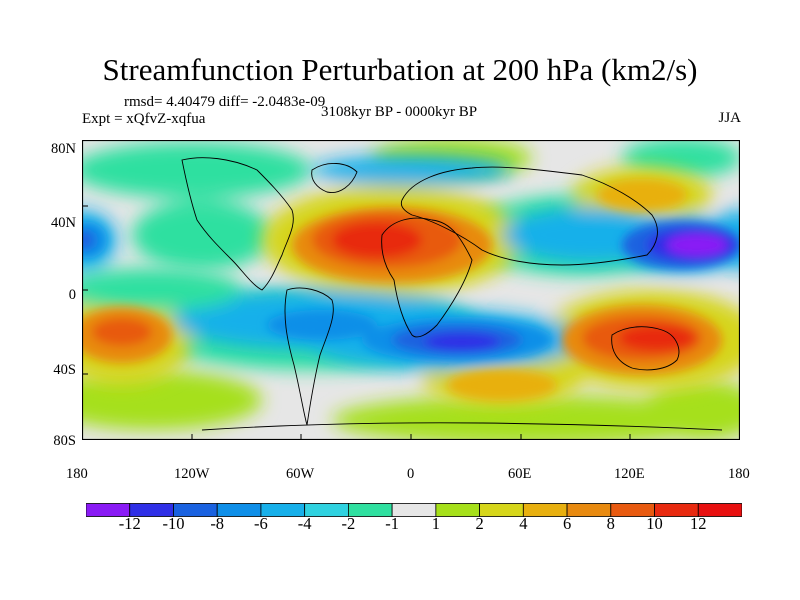 The width and height of the screenshot is (800, 600). Describe the element at coordinates (698, 523) in the screenshot. I see `colorbar-label: 12` at that location.